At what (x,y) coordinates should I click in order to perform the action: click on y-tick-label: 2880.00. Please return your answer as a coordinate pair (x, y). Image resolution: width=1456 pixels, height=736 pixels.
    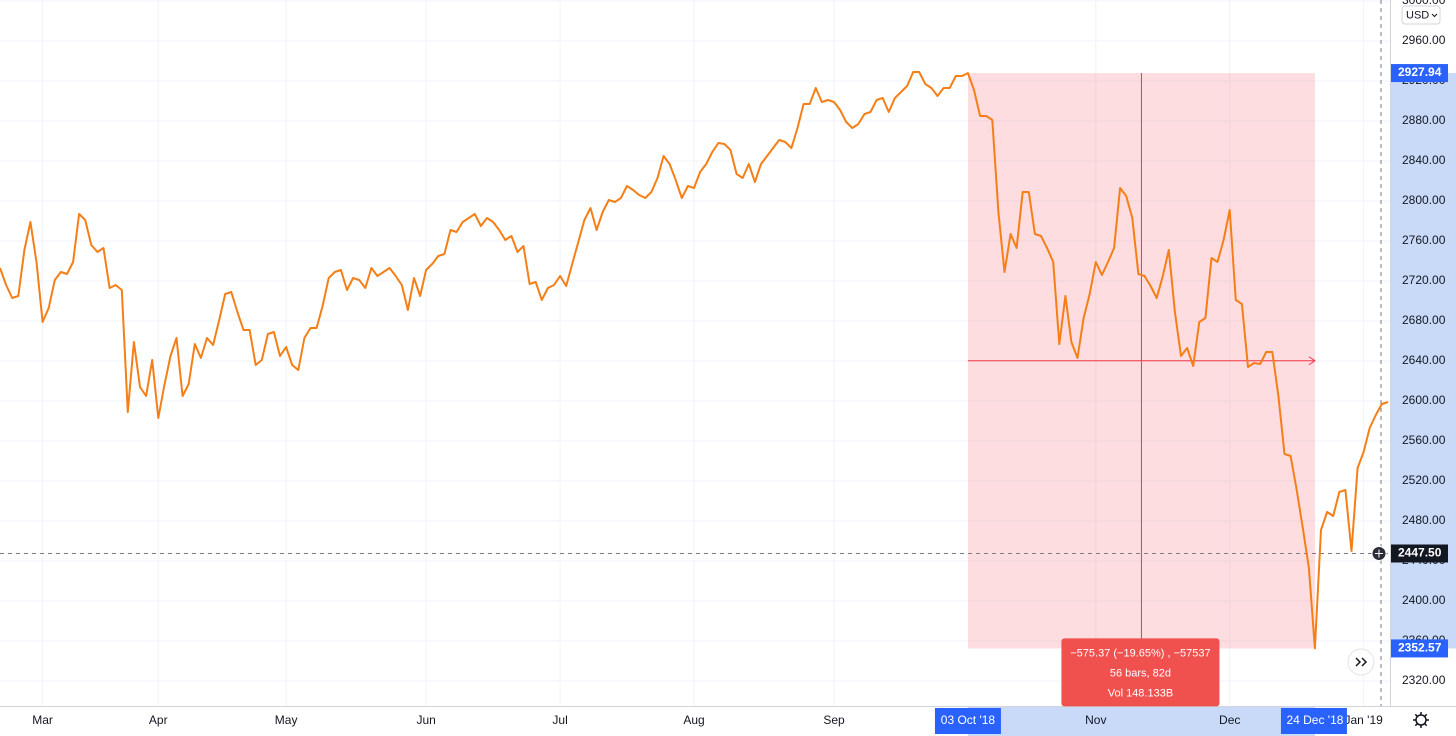
    Looking at the image, I should click on (1424, 120).